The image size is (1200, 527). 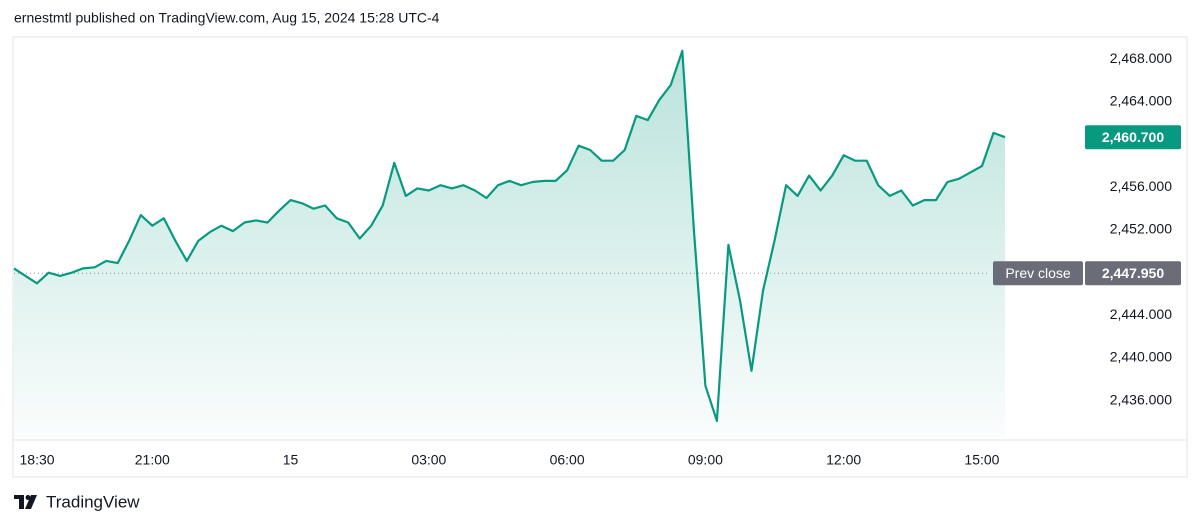 What do you see at coordinates (843, 460) in the screenshot?
I see `x-tick-label: 12:00` at bounding box center [843, 460].